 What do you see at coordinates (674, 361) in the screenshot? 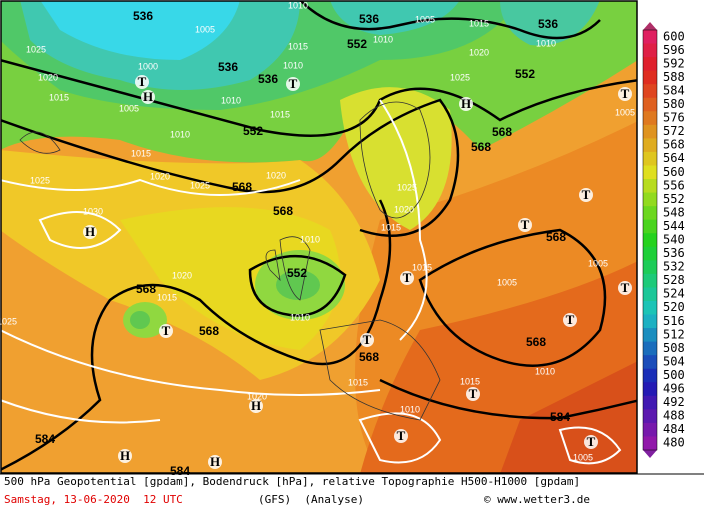
I see `colorbar-label: 504` at bounding box center [674, 361].